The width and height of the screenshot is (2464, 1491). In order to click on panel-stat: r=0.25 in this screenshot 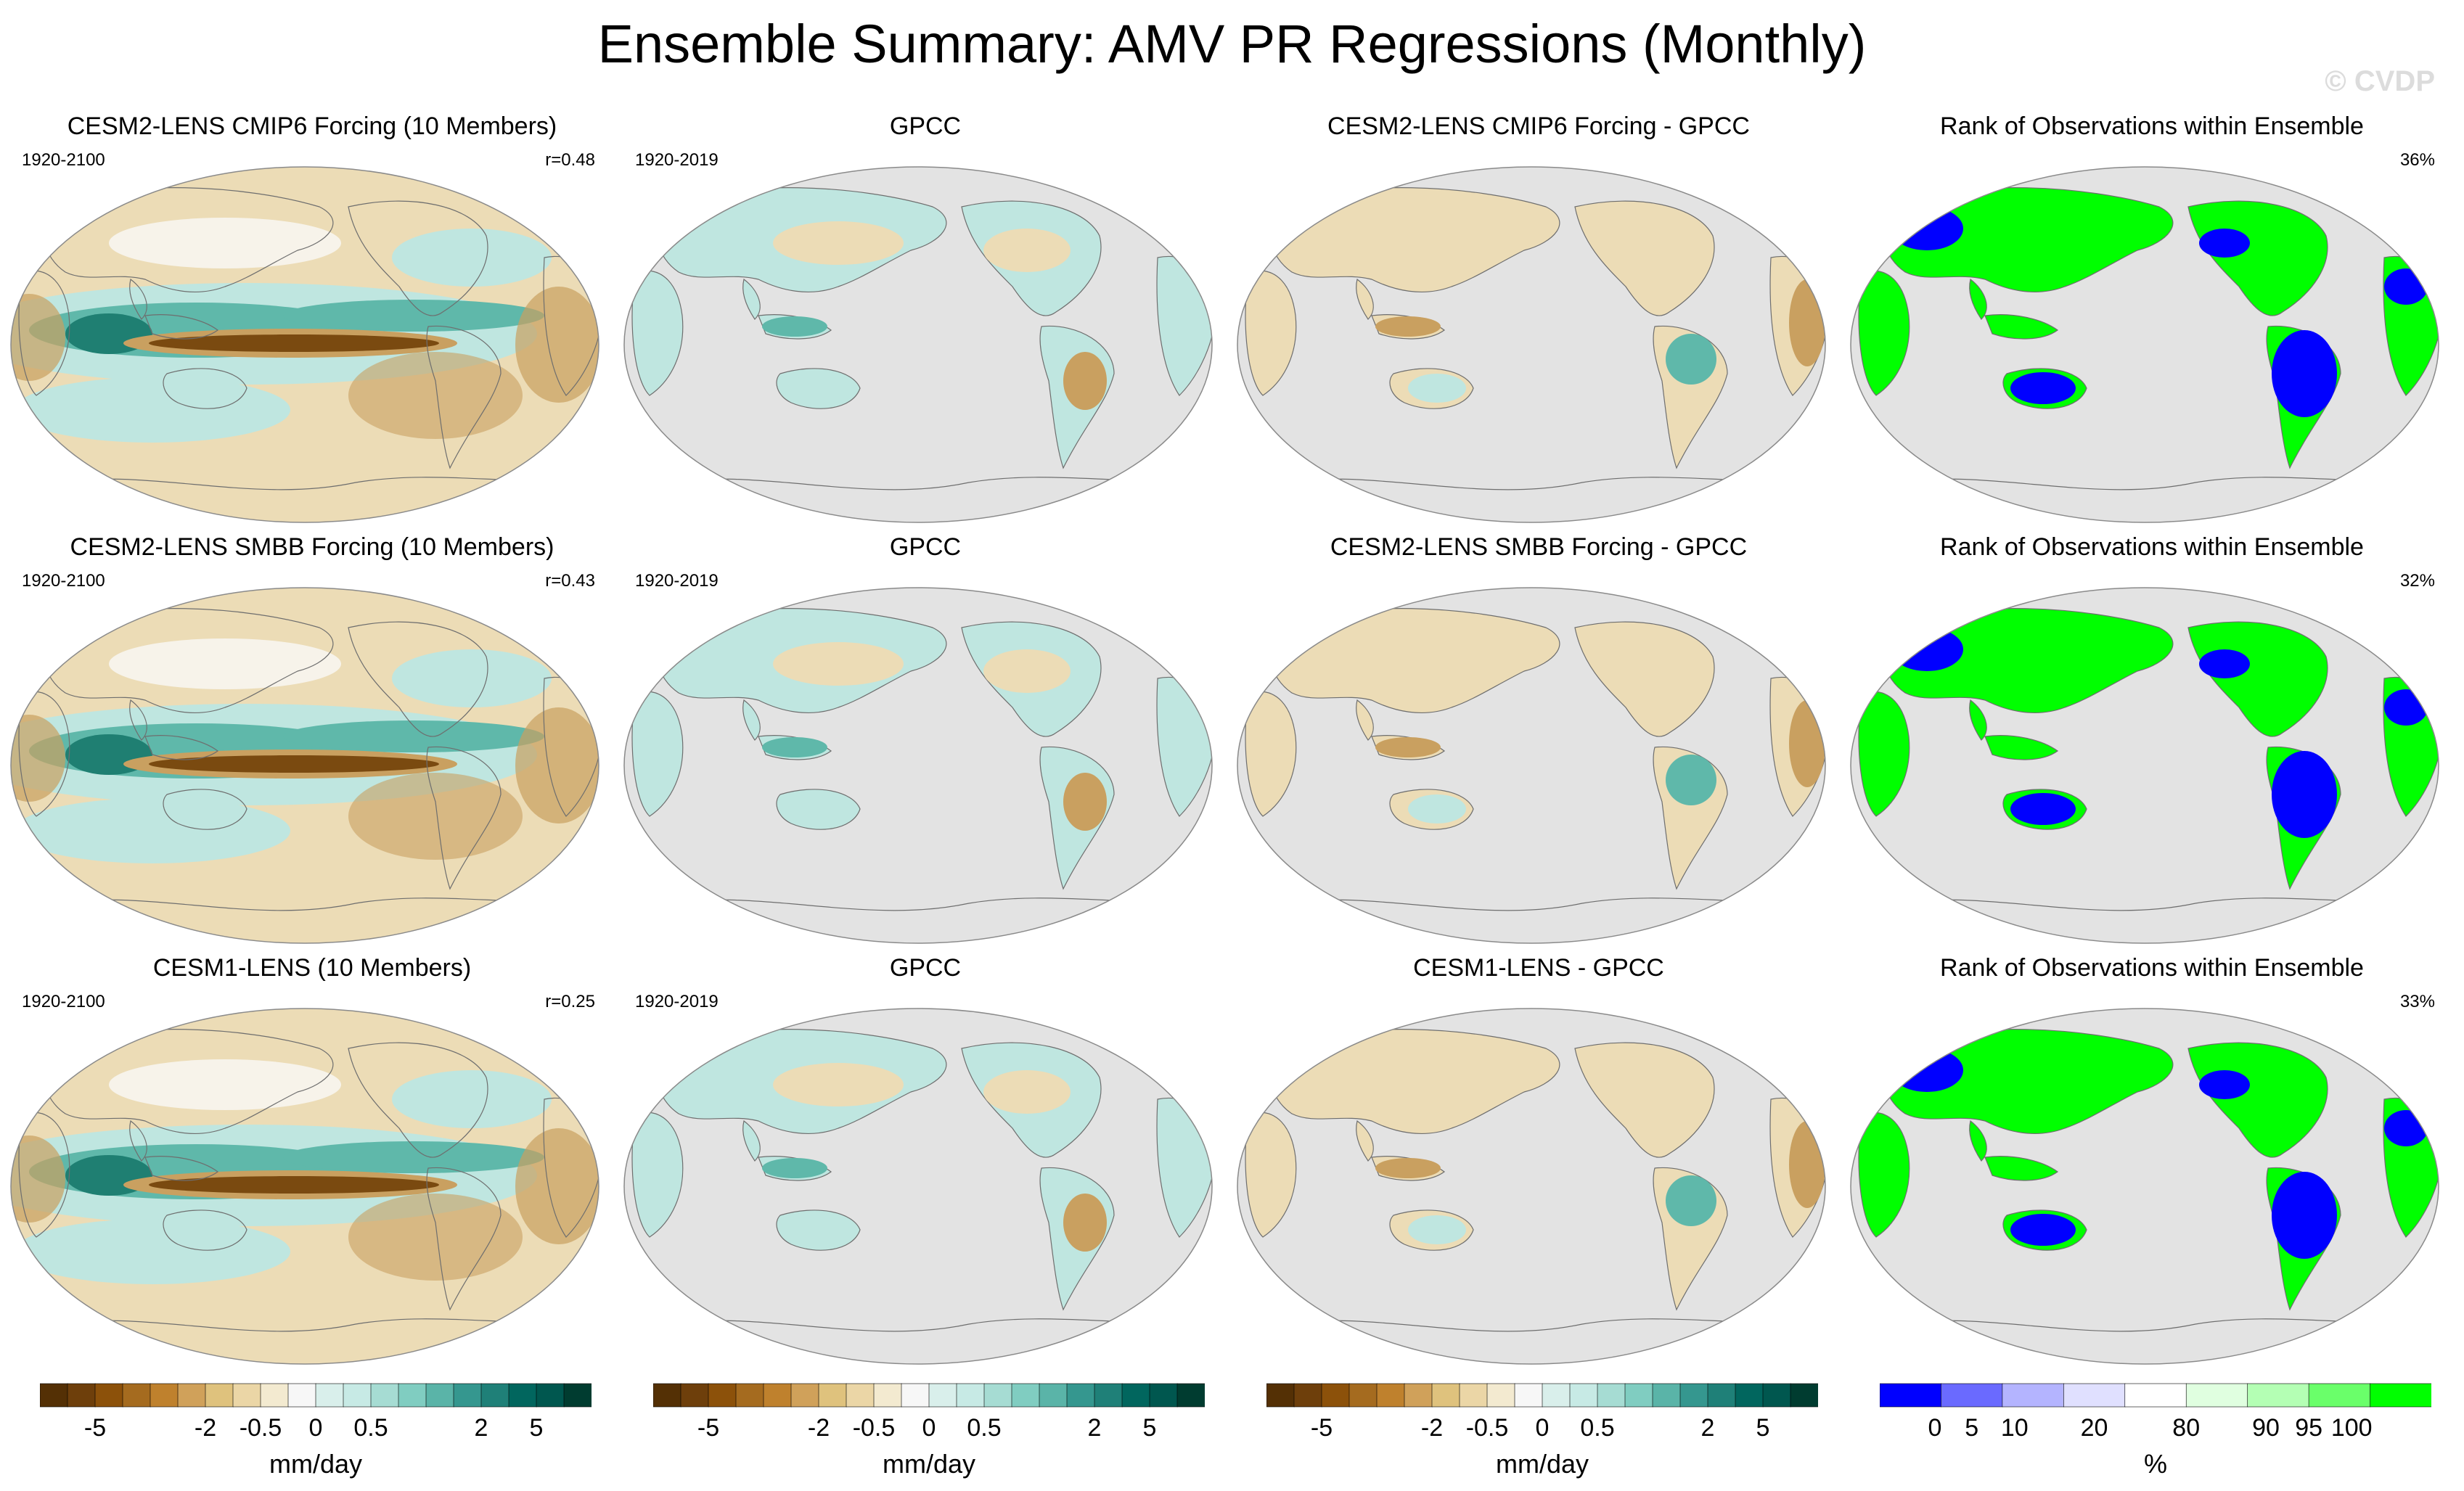, I will do `click(570, 1001)`.